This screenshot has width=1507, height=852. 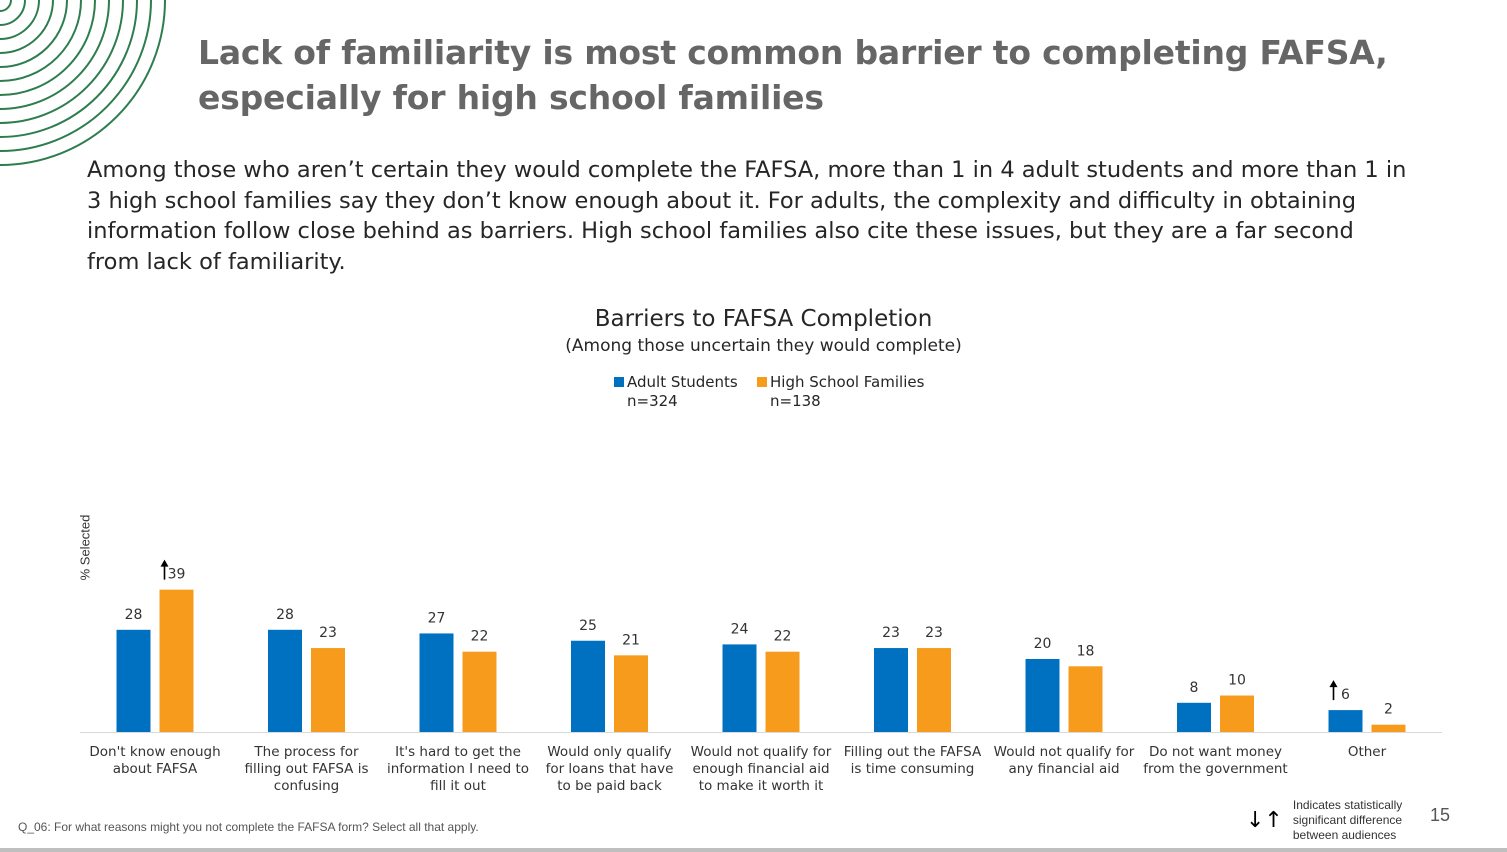 I want to click on data-label: 39, so click(x=177, y=575).